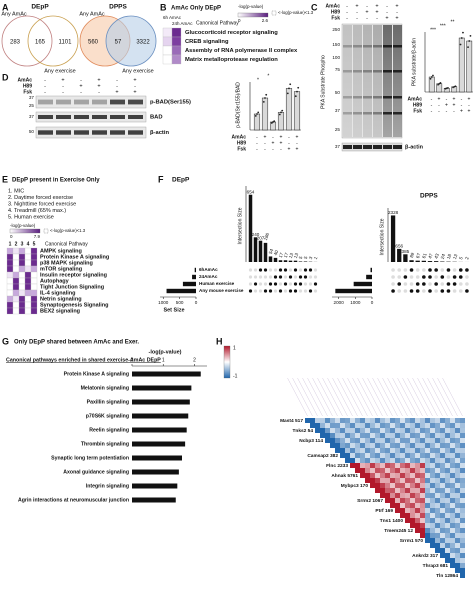 The image size is (474, 609). Describe the element at coordinates (392, 521) in the screenshot. I see `gene-label: Tns1 1400` at that location.